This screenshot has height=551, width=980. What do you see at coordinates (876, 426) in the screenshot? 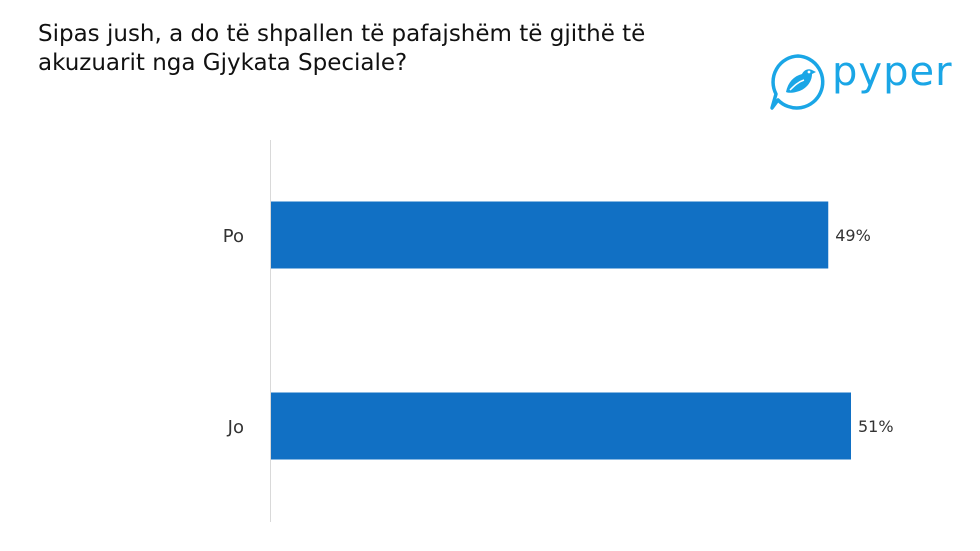
I see `value-label-jo: 51%` at bounding box center [876, 426].